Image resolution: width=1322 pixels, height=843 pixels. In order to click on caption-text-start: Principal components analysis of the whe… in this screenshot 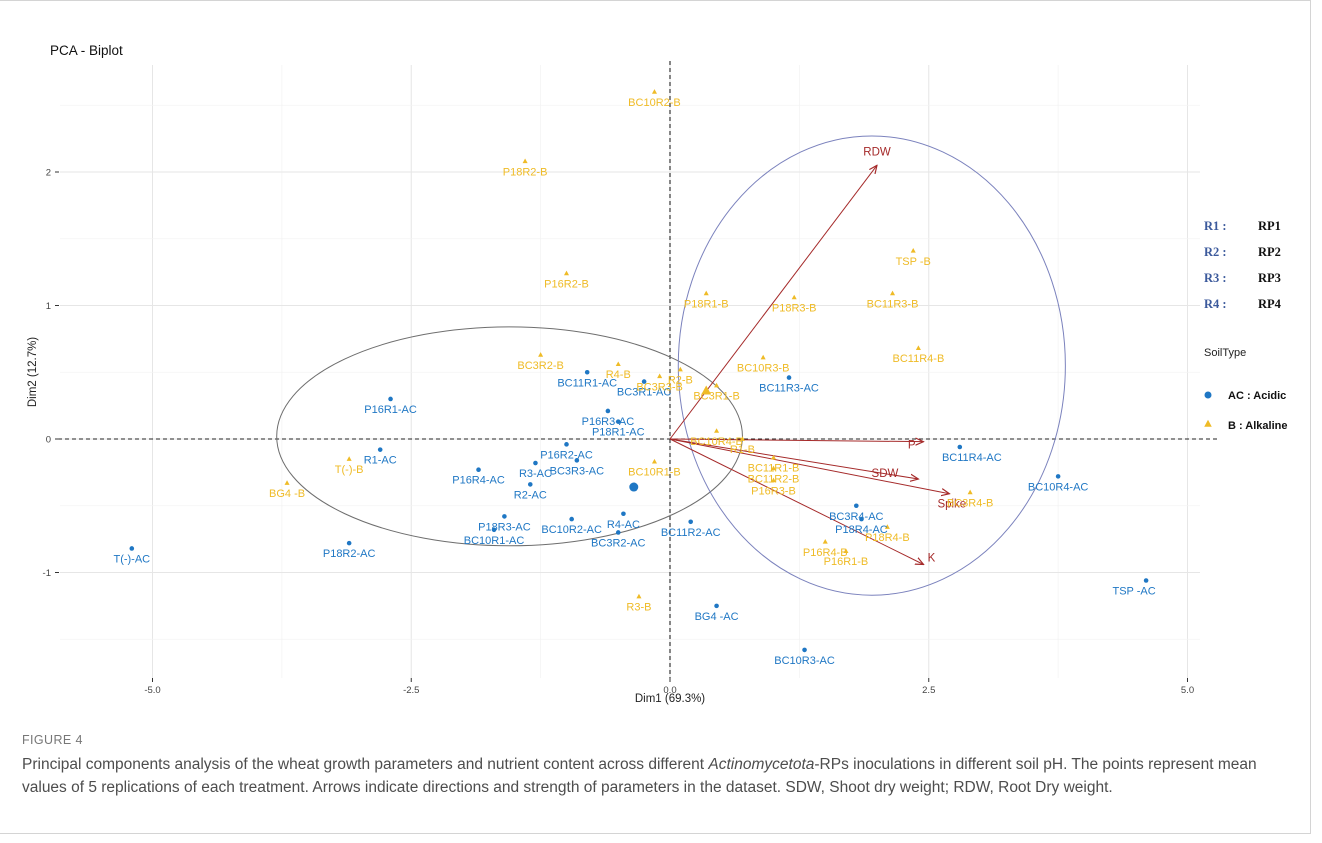, I will do `click(365, 764)`.